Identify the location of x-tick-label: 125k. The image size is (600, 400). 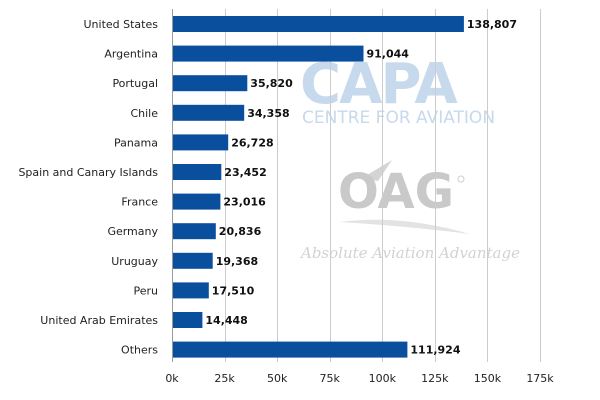
(435, 378).